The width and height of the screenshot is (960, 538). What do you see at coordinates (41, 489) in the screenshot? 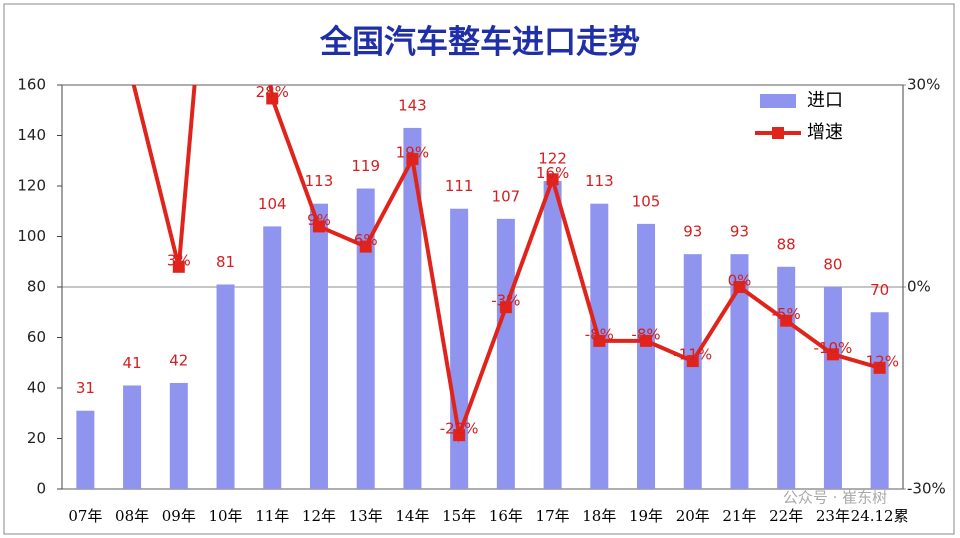
I see `y-tick-label: 0` at bounding box center [41, 489].